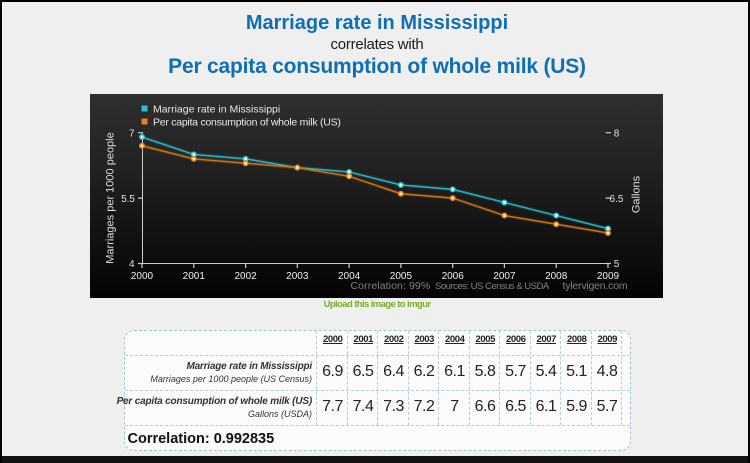  Describe the element at coordinates (637, 194) in the screenshot. I see `svg-text: Gallons` at that location.